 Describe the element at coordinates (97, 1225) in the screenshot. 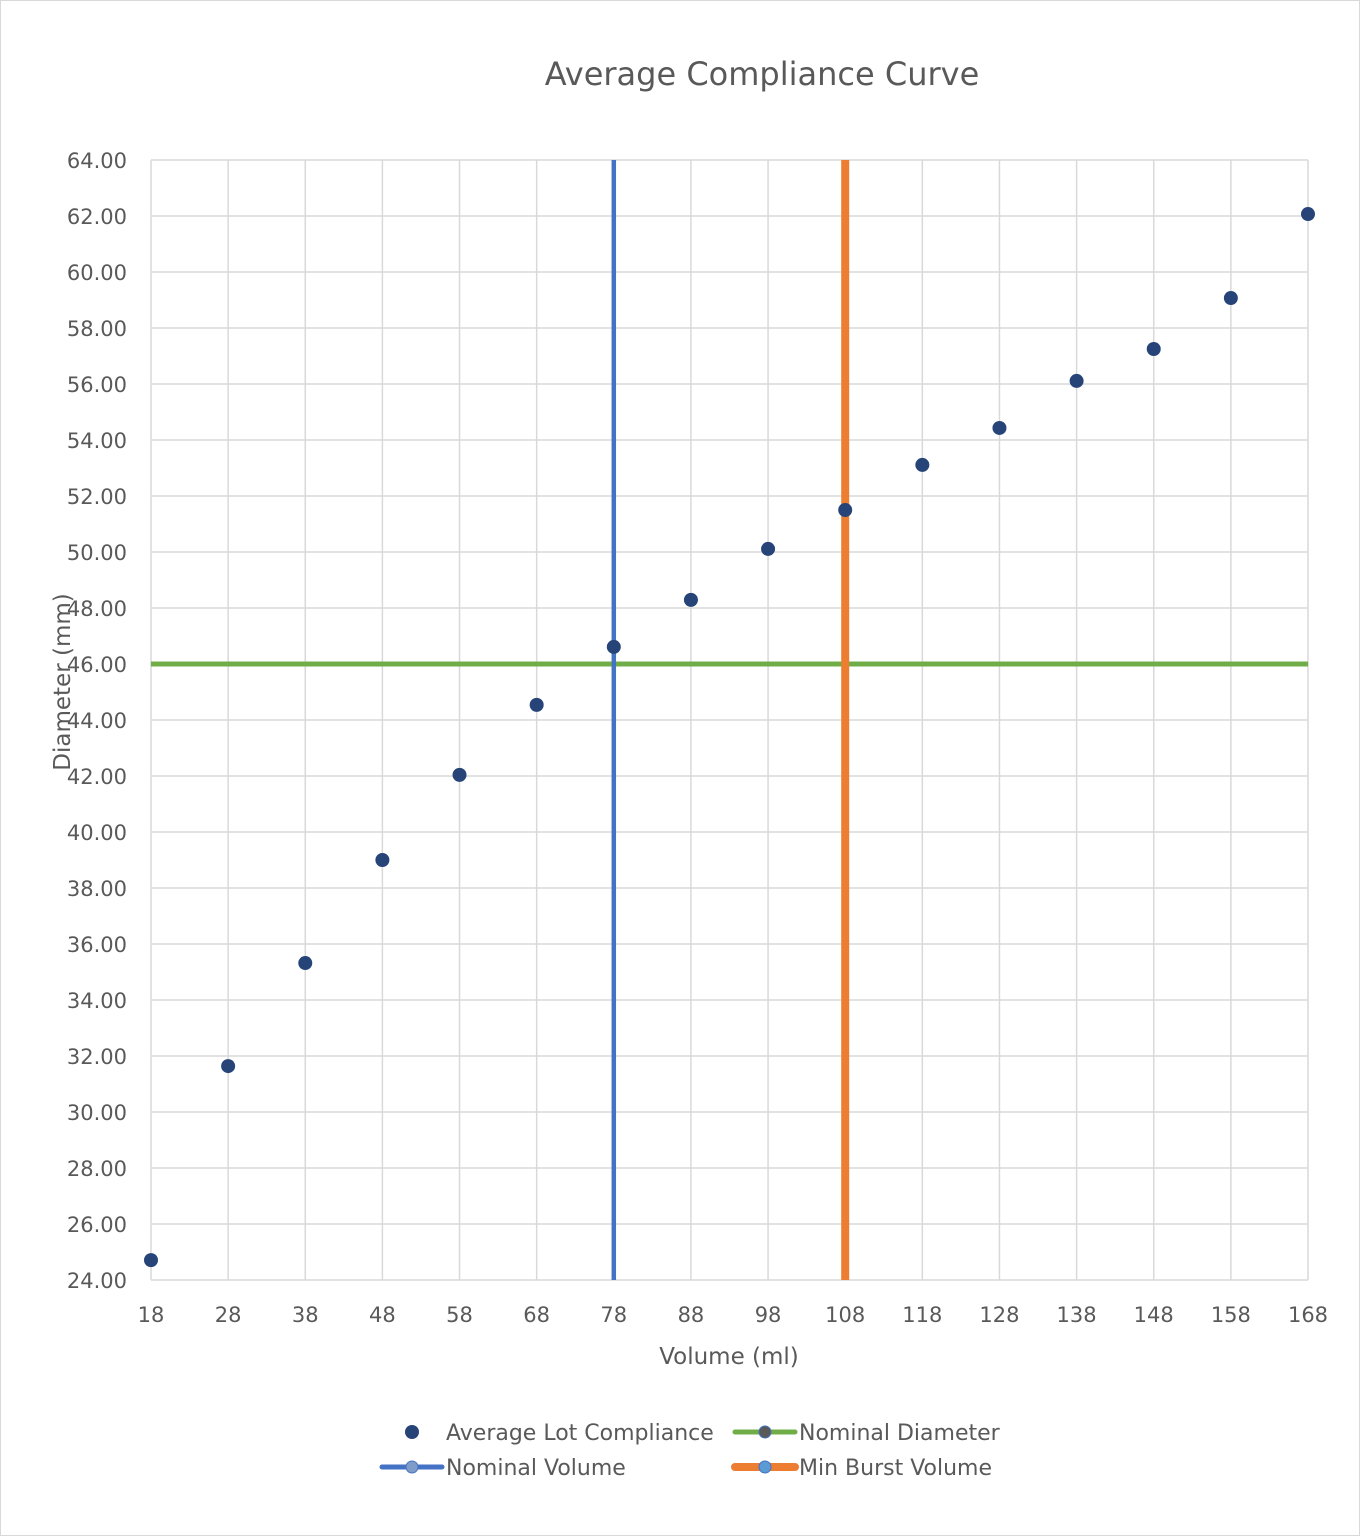

I see `y-tick-label: 26.00` at that location.